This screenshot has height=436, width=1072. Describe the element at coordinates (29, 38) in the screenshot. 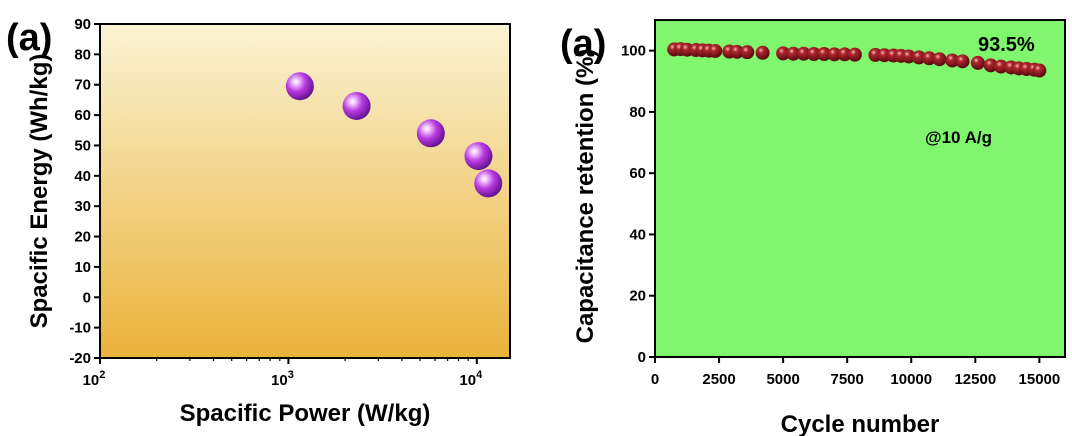

I see `panel-label: (a)` at that location.